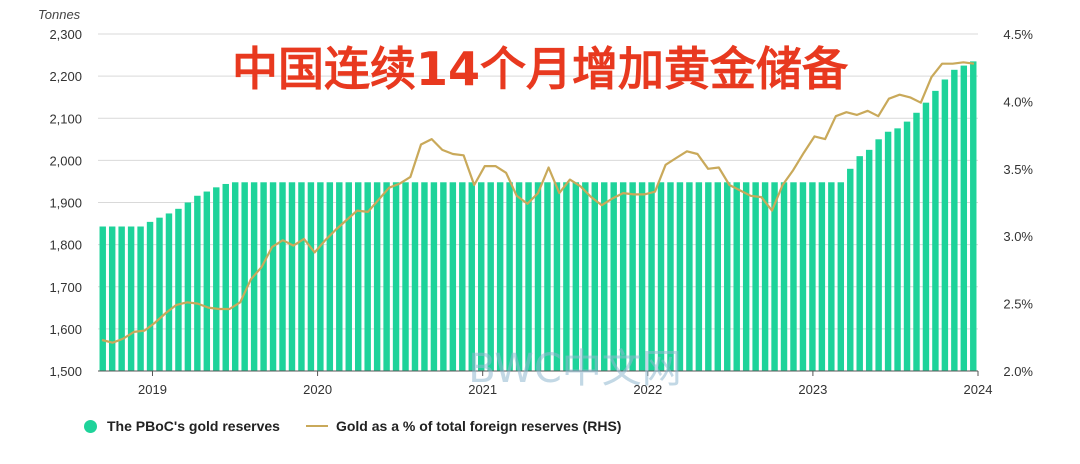 This screenshot has height=464, width=1080. I want to click on y-tick-label-left: 2,100, so click(65, 118).